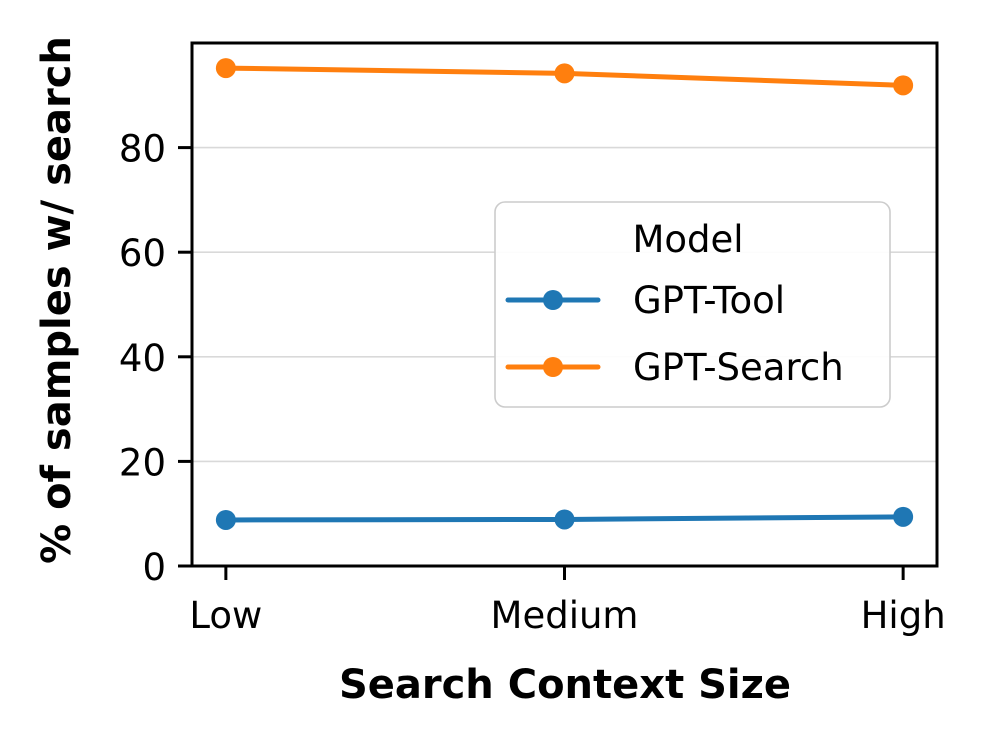 The image size is (997, 747). What do you see at coordinates (142, 253) in the screenshot?
I see `y-tick-label-60: 60` at bounding box center [142, 253].